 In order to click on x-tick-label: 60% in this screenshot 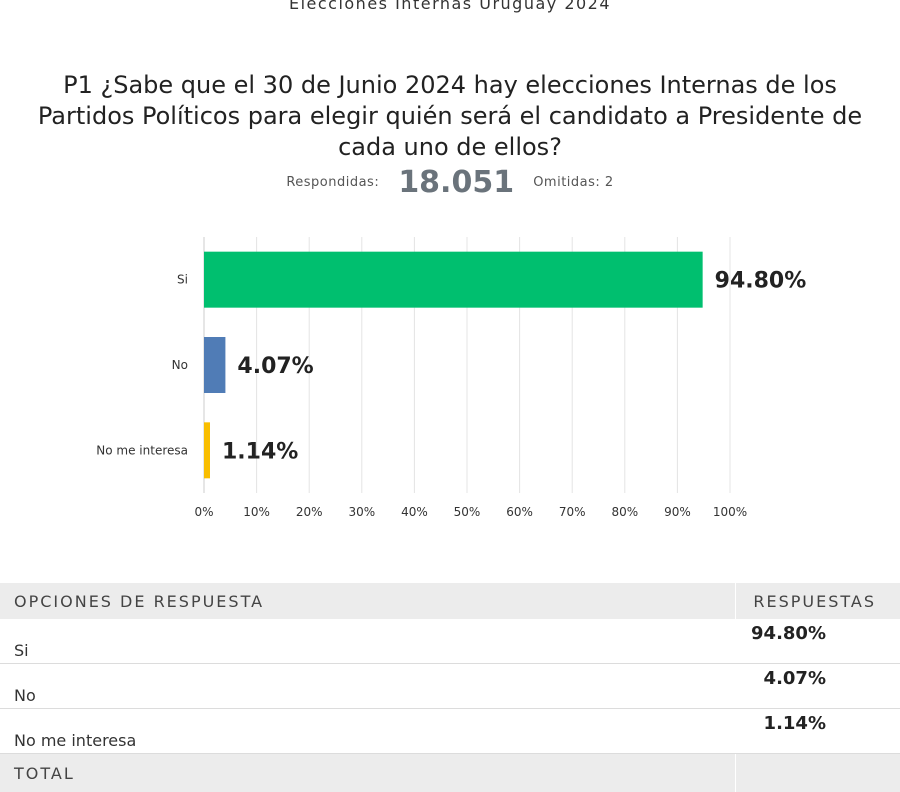, I will do `click(519, 512)`.